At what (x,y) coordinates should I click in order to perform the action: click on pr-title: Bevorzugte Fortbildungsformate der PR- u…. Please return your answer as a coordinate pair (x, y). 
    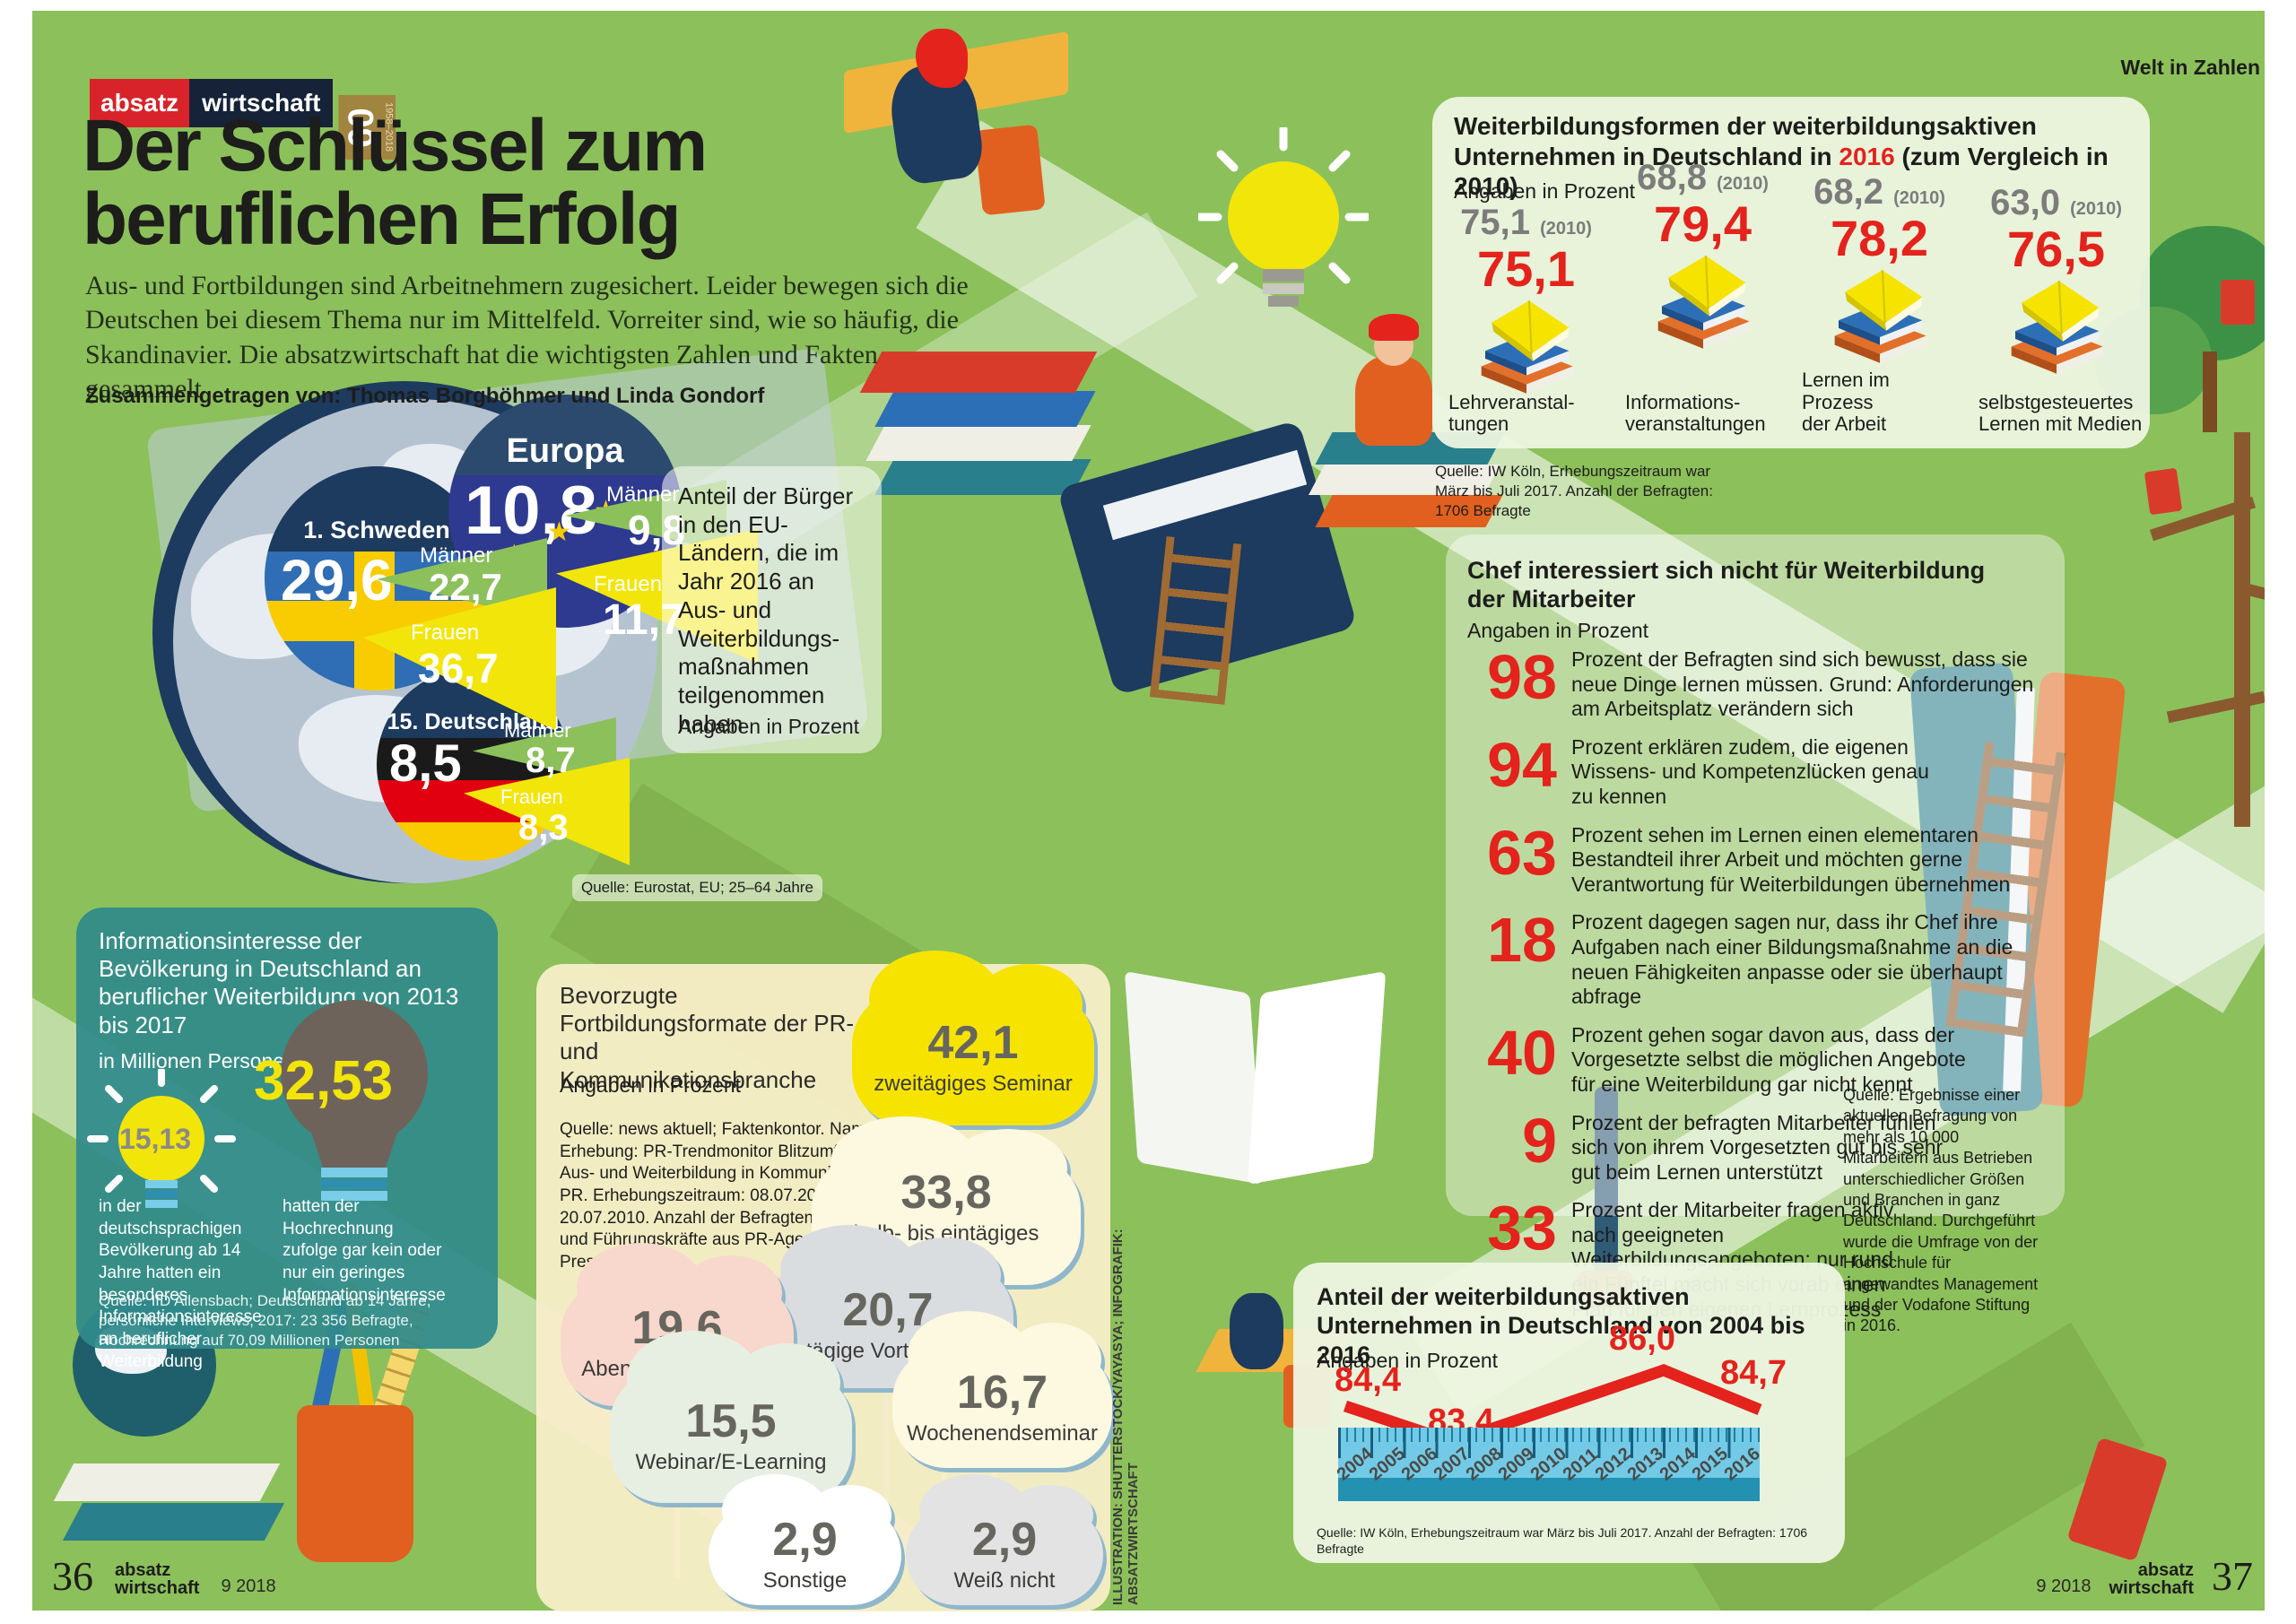
    Looking at the image, I should click on (707, 1037).